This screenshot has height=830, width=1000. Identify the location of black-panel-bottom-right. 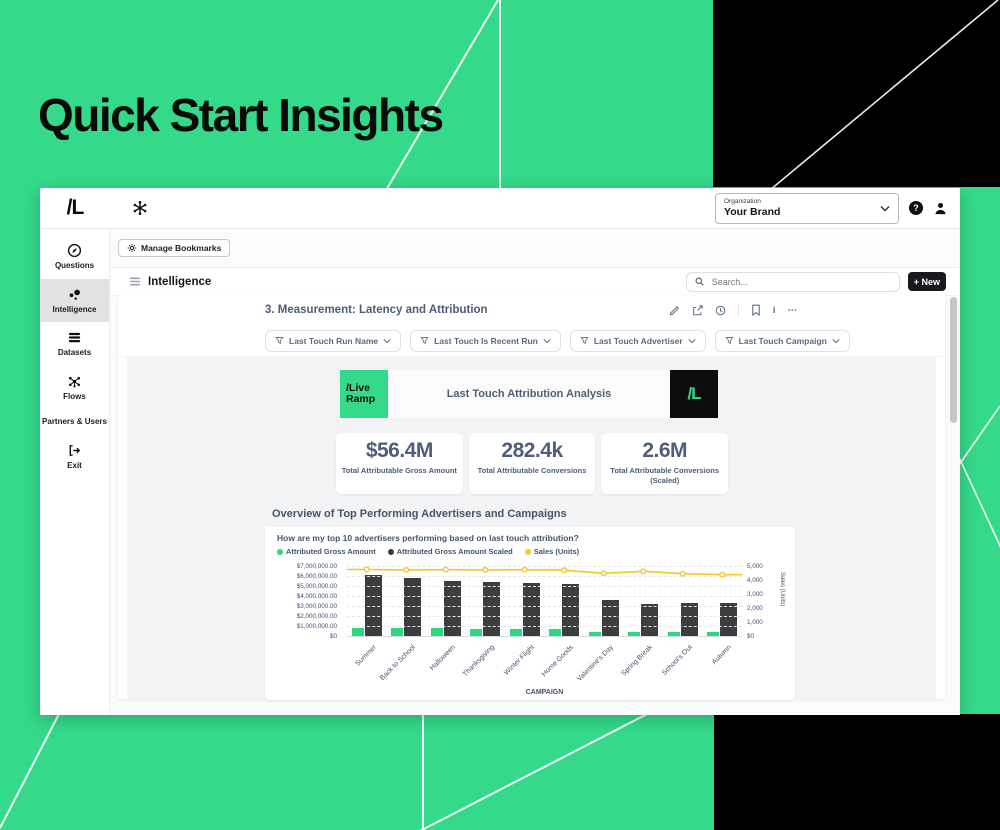
(857, 772).